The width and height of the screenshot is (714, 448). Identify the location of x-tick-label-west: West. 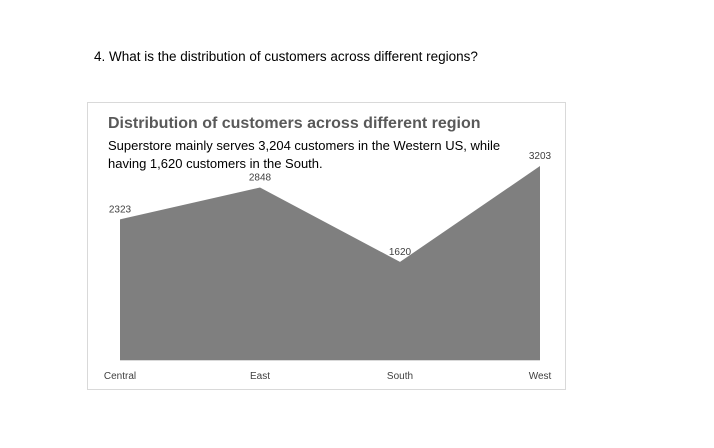
(540, 376).